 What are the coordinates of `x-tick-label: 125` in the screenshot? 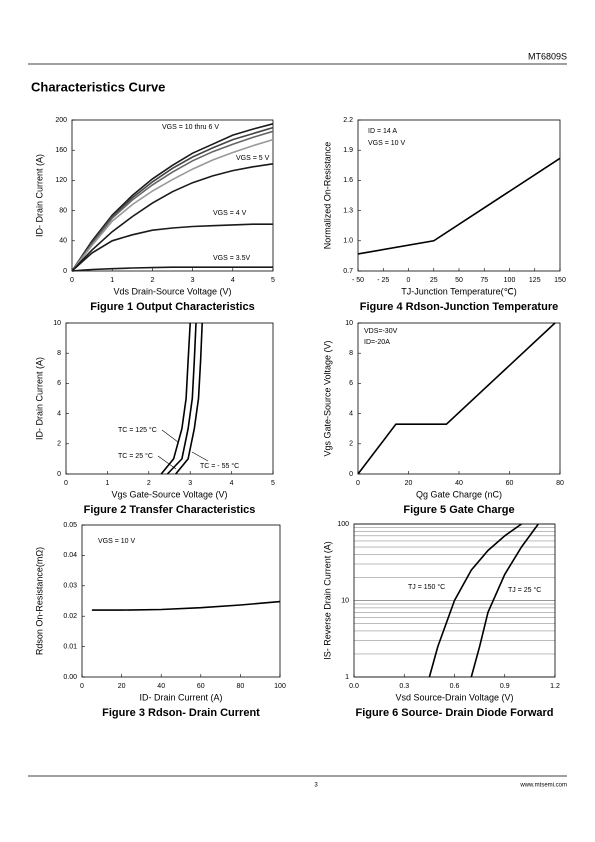 It's located at (535, 280).